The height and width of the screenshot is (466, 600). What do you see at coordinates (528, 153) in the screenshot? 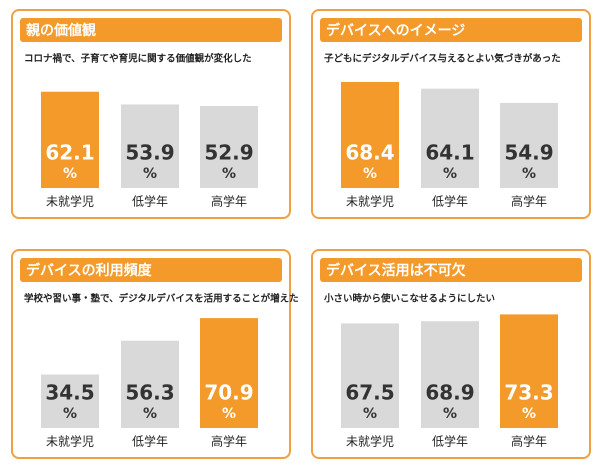
I see `value-label: 54.9` at bounding box center [528, 153].